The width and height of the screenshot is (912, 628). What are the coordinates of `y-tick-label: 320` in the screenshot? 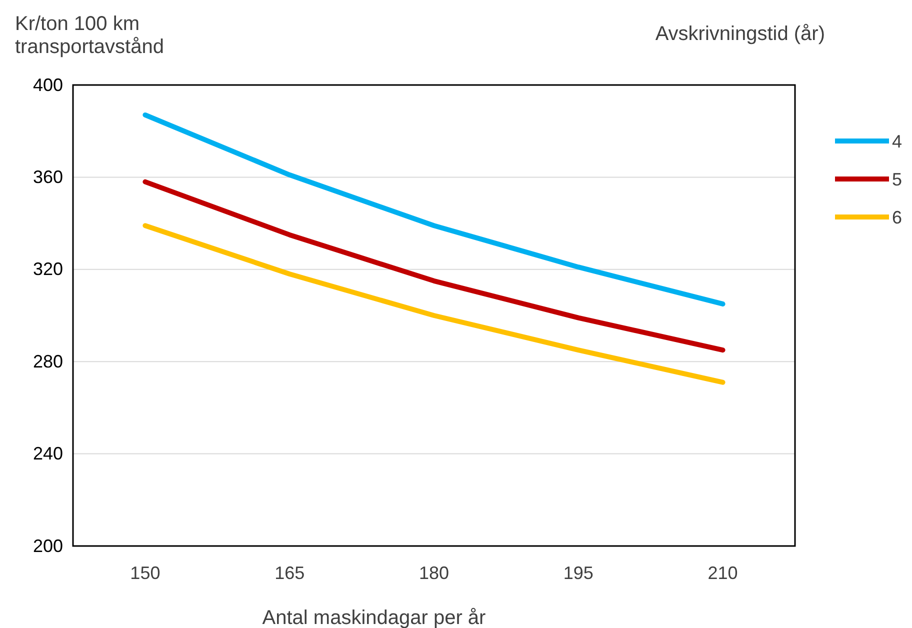 It's located at (47, 269).